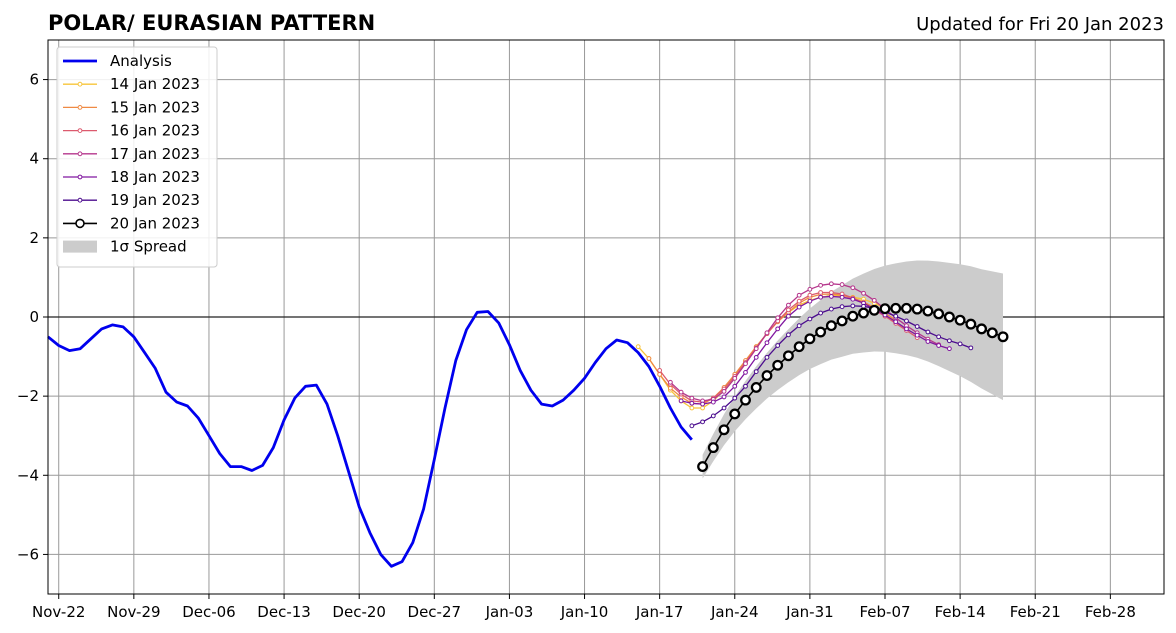  Describe the element at coordinates (809, 612) in the screenshot. I see `x-tick-label: Jan-31` at that location.